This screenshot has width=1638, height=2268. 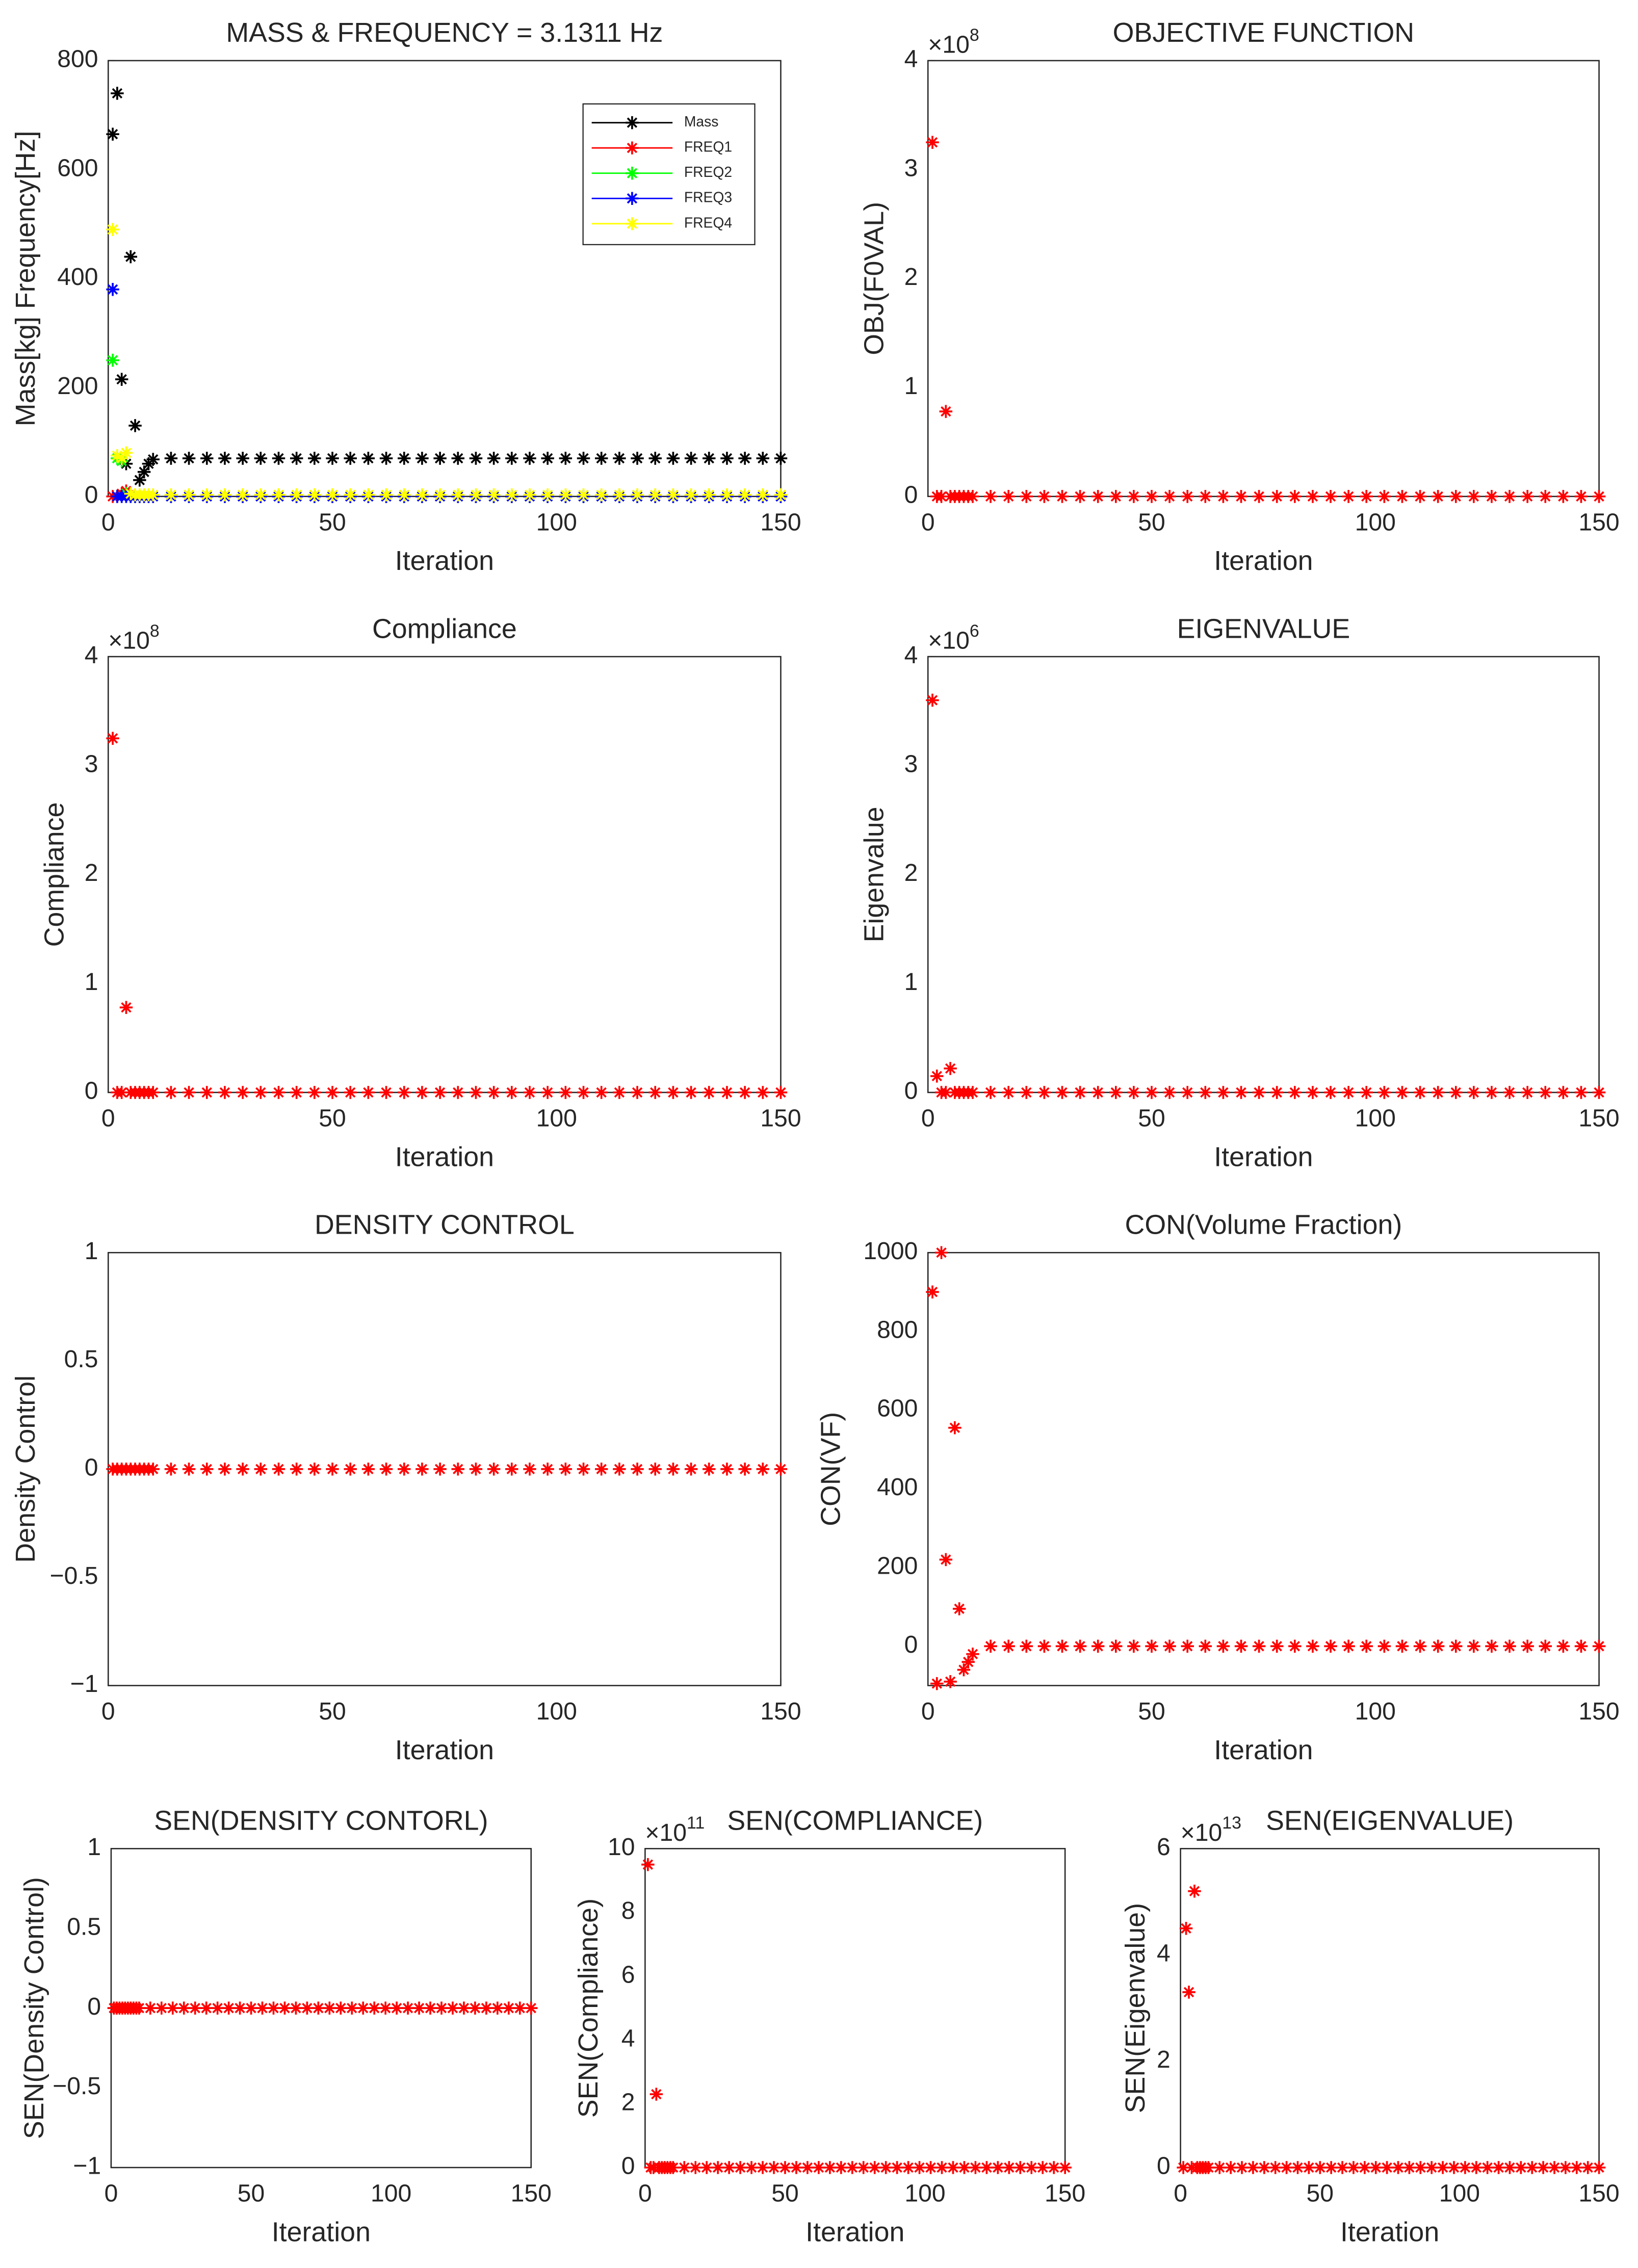 What do you see at coordinates (1459, 2193) in the screenshot?
I see `x-tick-label: 100` at bounding box center [1459, 2193].